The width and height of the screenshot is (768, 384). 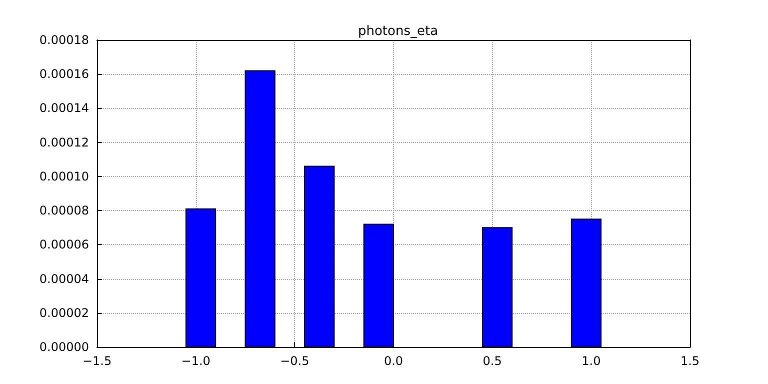 What do you see at coordinates (64, 279) in the screenshot?
I see `y-tick-label: 0.00004` at bounding box center [64, 279].